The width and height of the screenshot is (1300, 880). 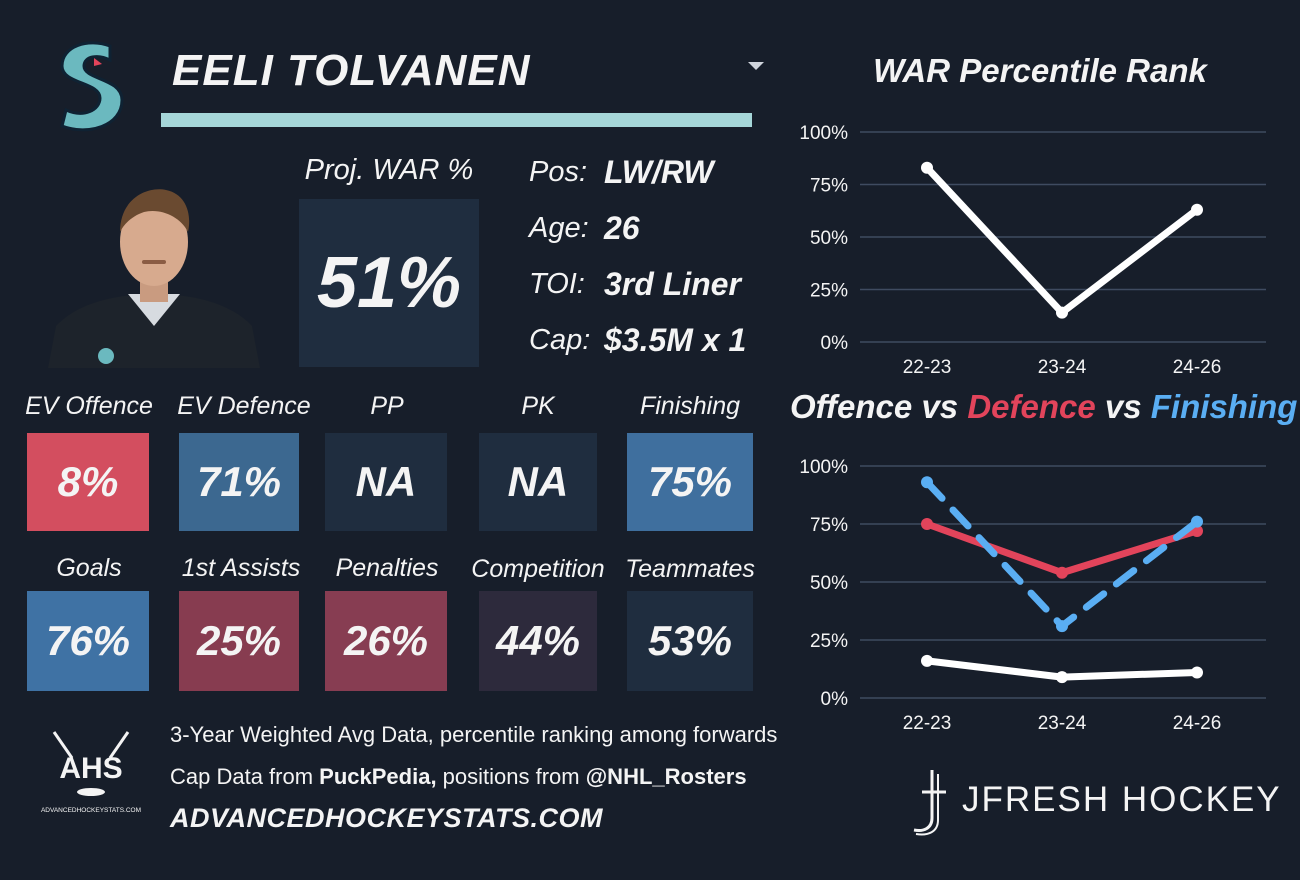 I want to click on components-chart-title: Offence vs Defence vs Finishing, so click(x=1043, y=407).